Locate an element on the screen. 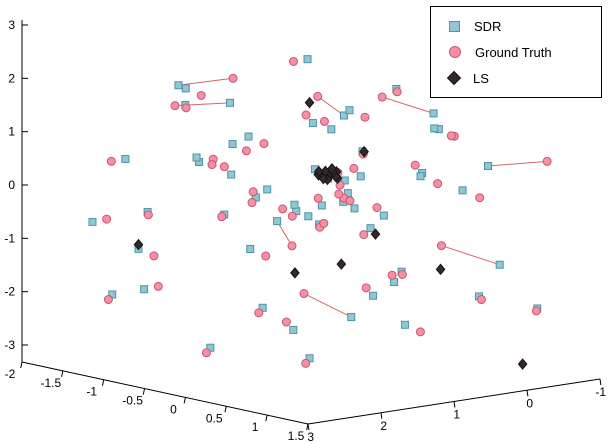 Image resolution: width=610 pixels, height=444 pixels. z-tick-label: -1 is located at coordinates (9, 238).